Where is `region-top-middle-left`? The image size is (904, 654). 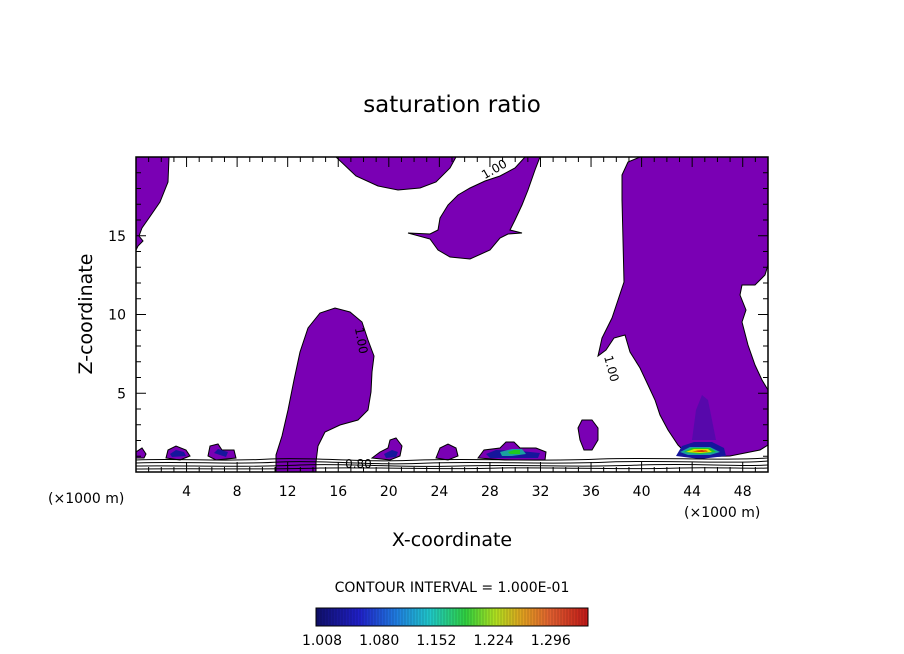 region-top-middle-left is located at coordinates (396, 174).